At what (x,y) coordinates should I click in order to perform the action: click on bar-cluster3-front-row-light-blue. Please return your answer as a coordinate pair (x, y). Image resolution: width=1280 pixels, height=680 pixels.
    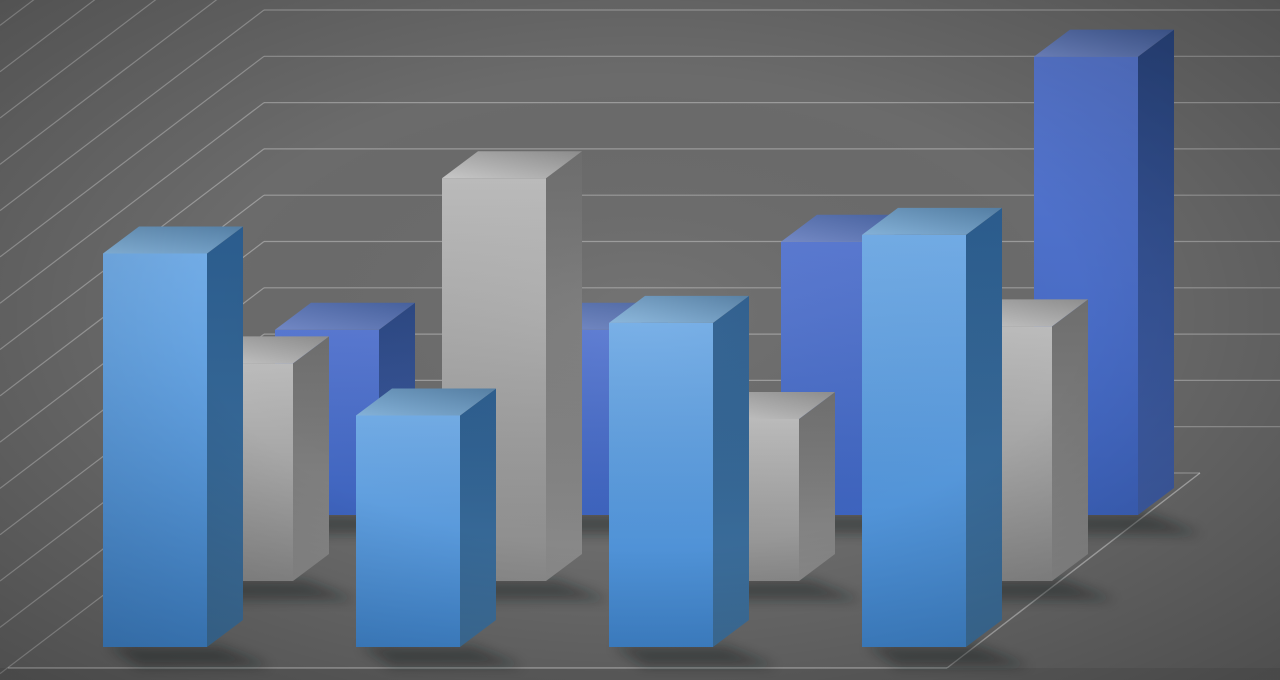
    Looking at the image, I should click on (679, 471).